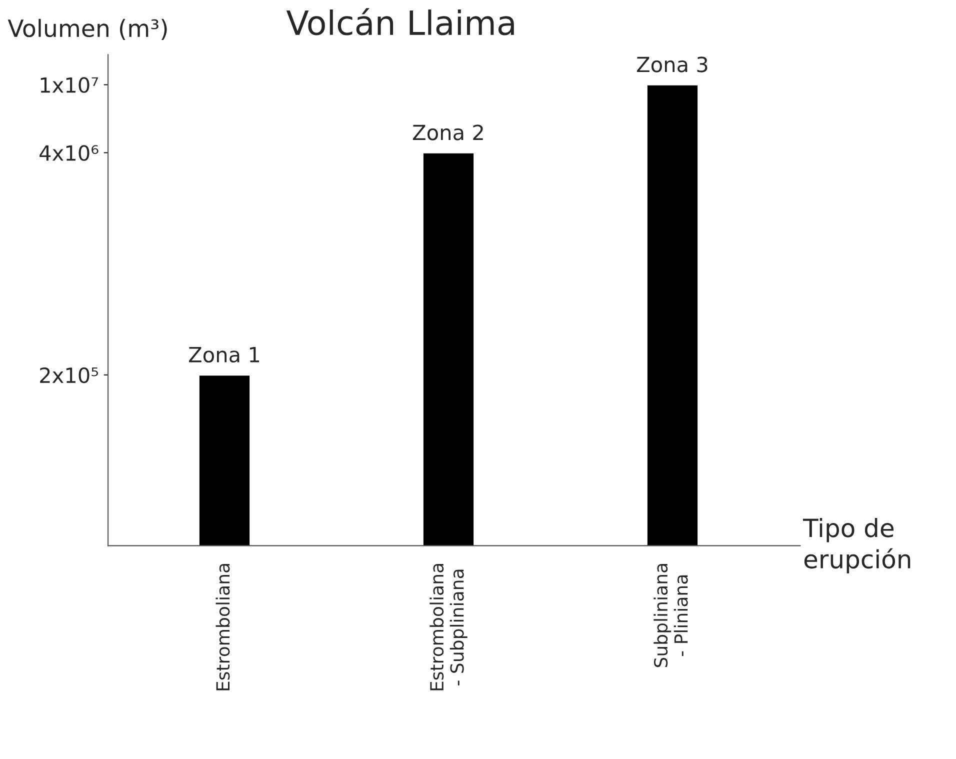  What do you see at coordinates (69, 85) in the screenshot?
I see `y-tick-label: 1x10⁷` at bounding box center [69, 85].